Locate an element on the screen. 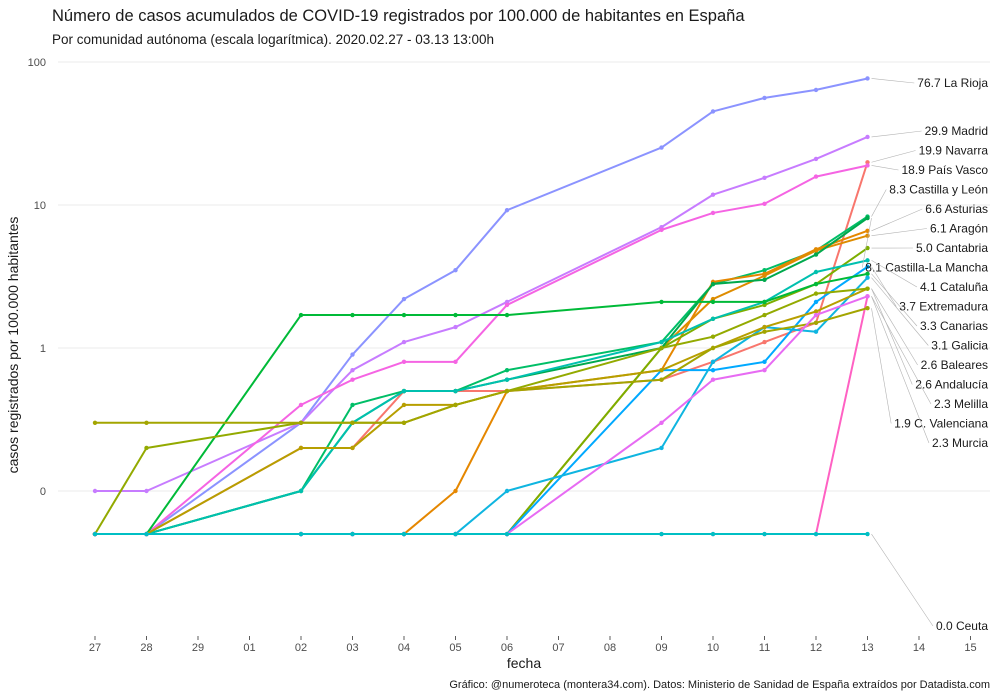  x-tick-label: 03 is located at coordinates (352, 648).